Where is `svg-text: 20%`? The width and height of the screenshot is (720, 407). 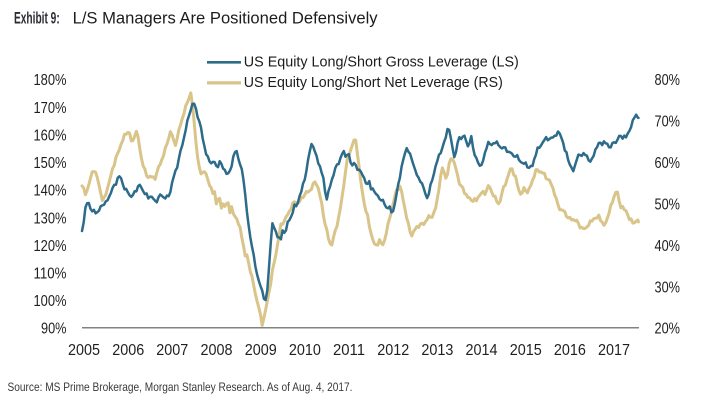 svg-text: 20% is located at coordinates (668, 329).